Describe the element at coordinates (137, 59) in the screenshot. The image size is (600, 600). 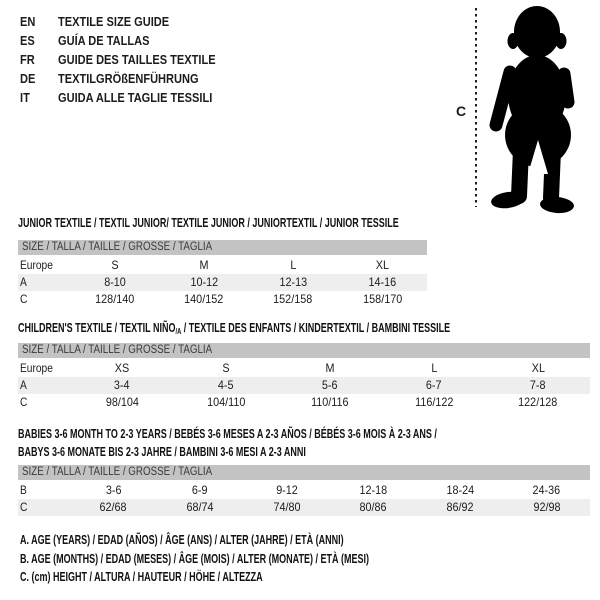
I see `language-title: GUIDE DES TAILLES TEXTILE` at that location.